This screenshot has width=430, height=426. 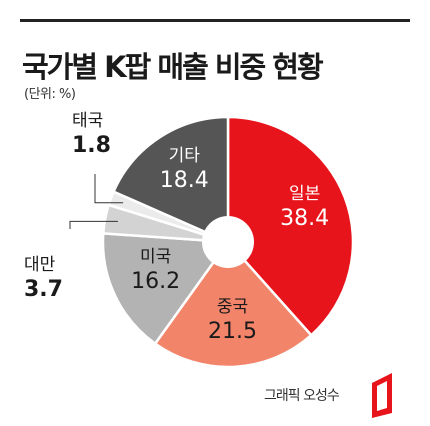 I want to click on slice-value-태국: 1.8, so click(x=91, y=145).